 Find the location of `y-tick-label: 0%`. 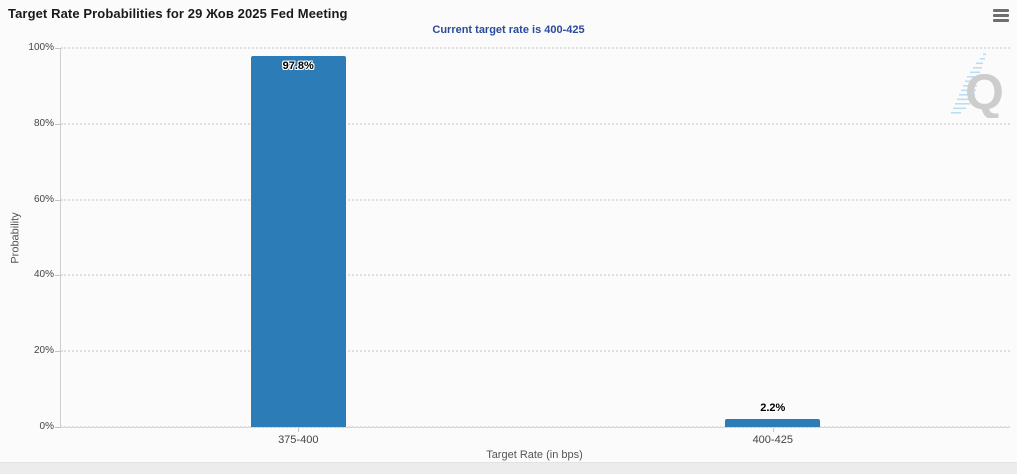

y-tick-label: 0% is located at coordinates (46, 426).